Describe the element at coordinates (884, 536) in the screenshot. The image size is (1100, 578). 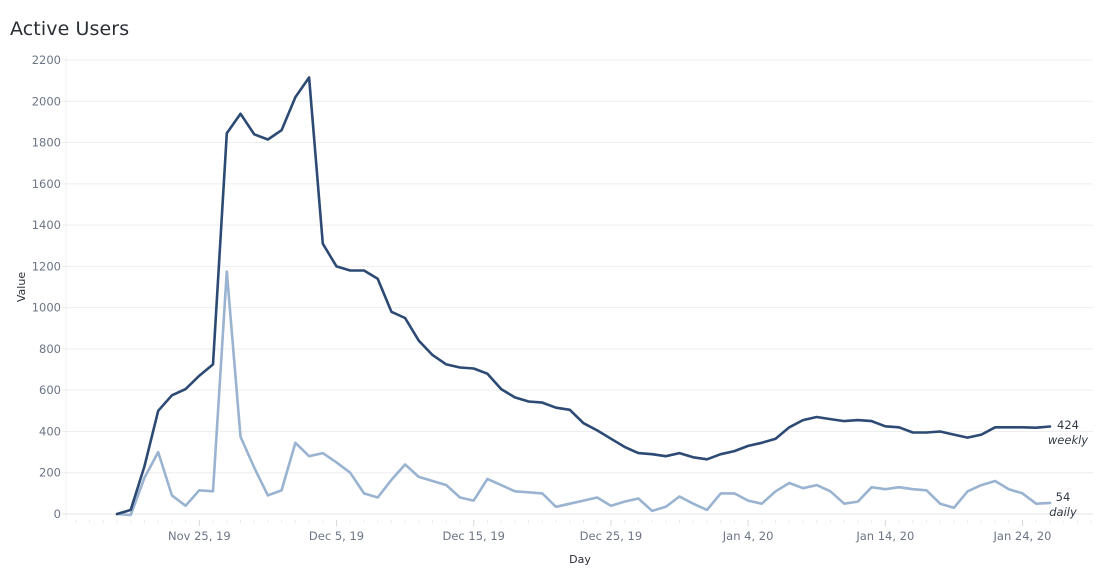
I see `x-tick-label: Jan 14, 20` at that location.